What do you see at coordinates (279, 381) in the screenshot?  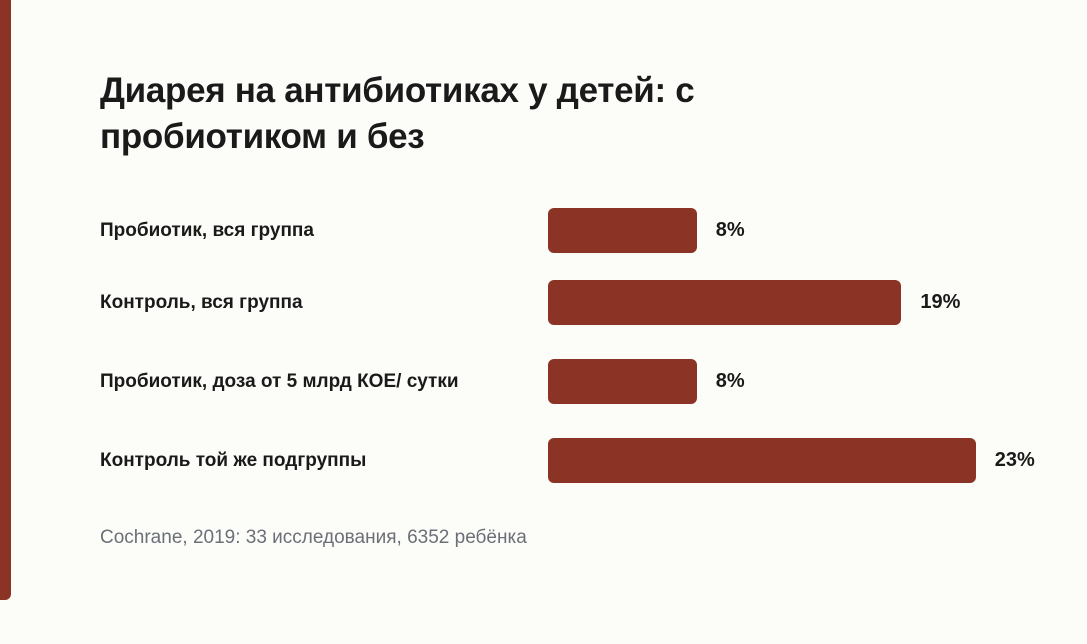 I see `category-label: Пробиотик, доза от 5 млрд КОЕ/ сутки` at bounding box center [279, 381].